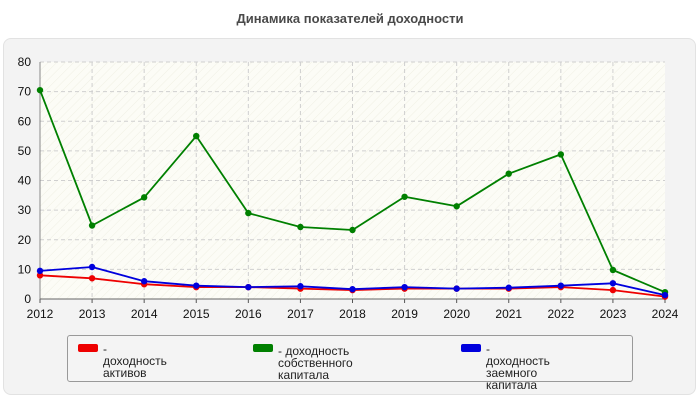 Image resolution: width=700 pixels, height=400 pixels. What do you see at coordinates (92, 314) in the screenshot?
I see `x-tick-label: 2013` at bounding box center [92, 314].